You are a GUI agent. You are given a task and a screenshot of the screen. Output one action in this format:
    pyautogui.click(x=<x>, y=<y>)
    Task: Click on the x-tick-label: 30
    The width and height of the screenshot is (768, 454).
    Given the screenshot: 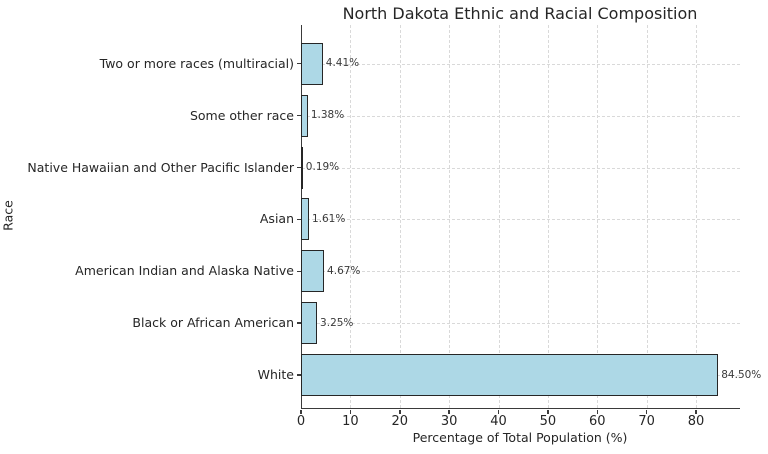 What is the action you would take?
    pyautogui.click(x=449, y=421)
    